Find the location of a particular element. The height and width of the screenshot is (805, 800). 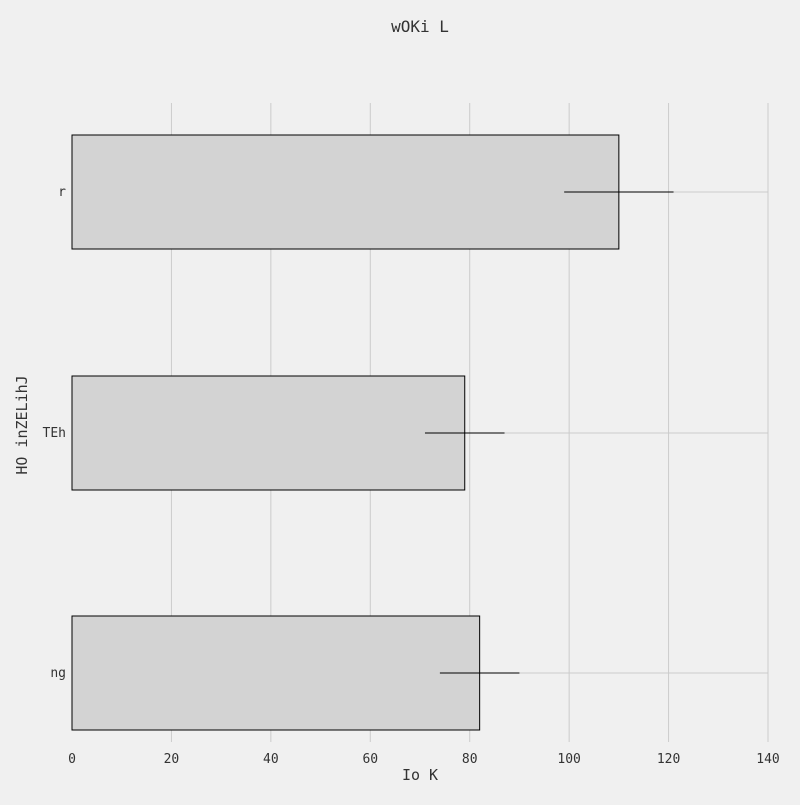

x-tick-labels: 0 20 40 60 80 100 120 140 is located at coordinates (424, 759).